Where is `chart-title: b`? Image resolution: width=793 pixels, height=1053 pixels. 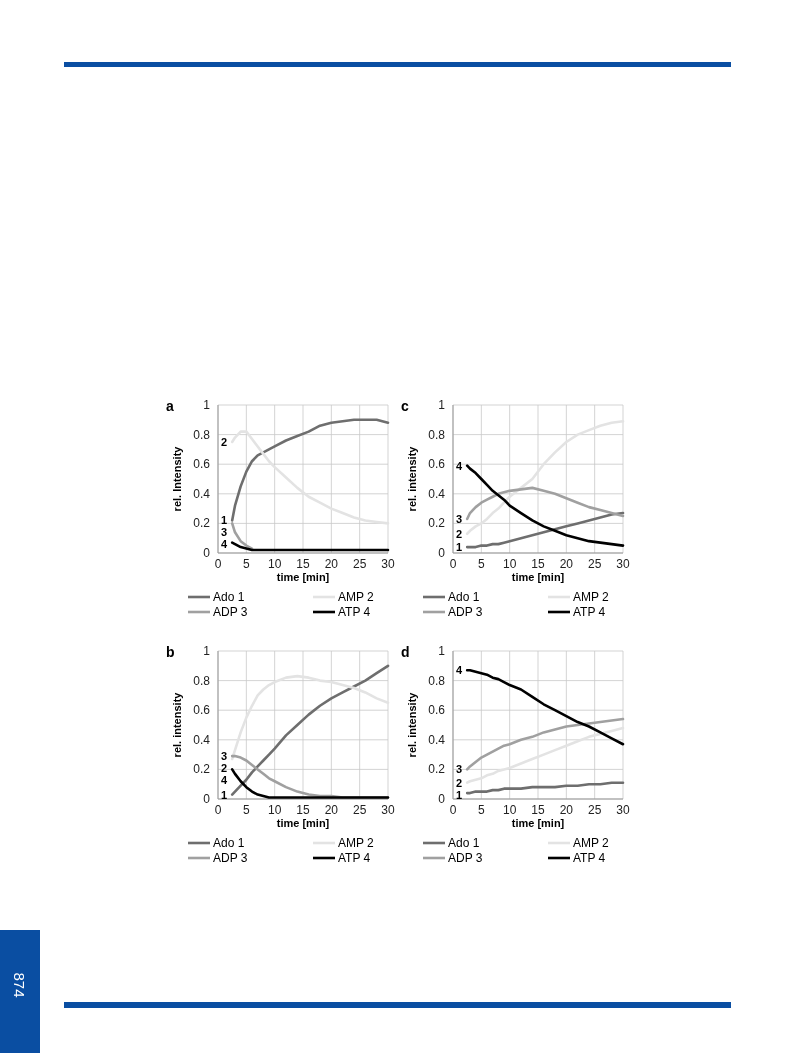 chart-title: b is located at coordinates (170, 652).